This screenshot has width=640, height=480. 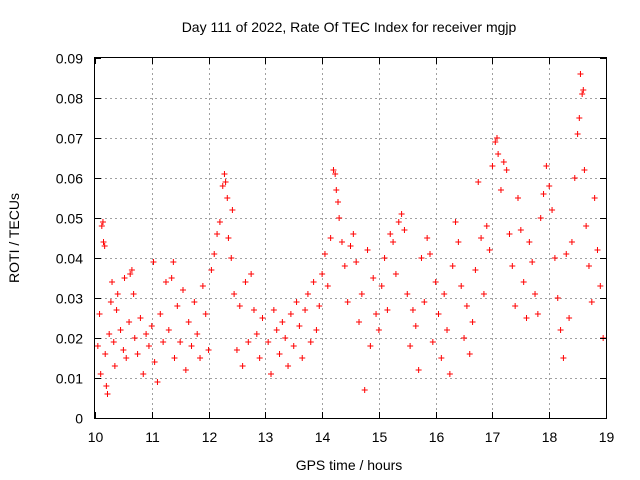 What do you see at coordinates (323, 437) in the screenshot?
I see `x-tick-label: 14` at bounding box center [323, 437].